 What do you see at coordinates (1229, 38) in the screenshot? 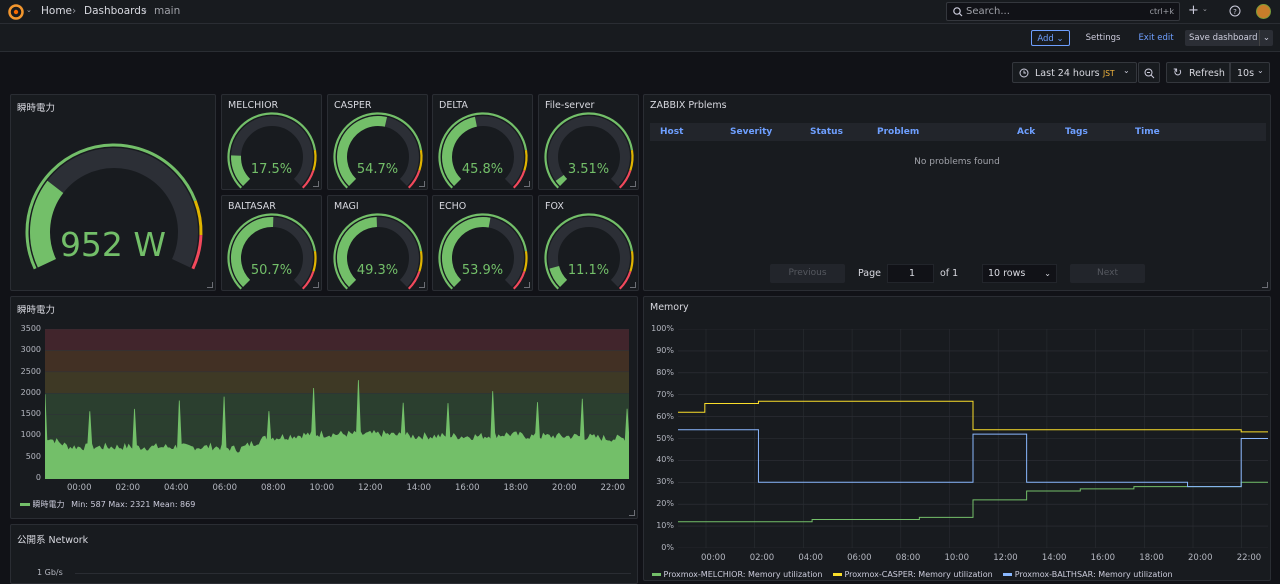
I see `save-dashboard-button: Save dashboard ⌄` at bounding box center [1229, 38].